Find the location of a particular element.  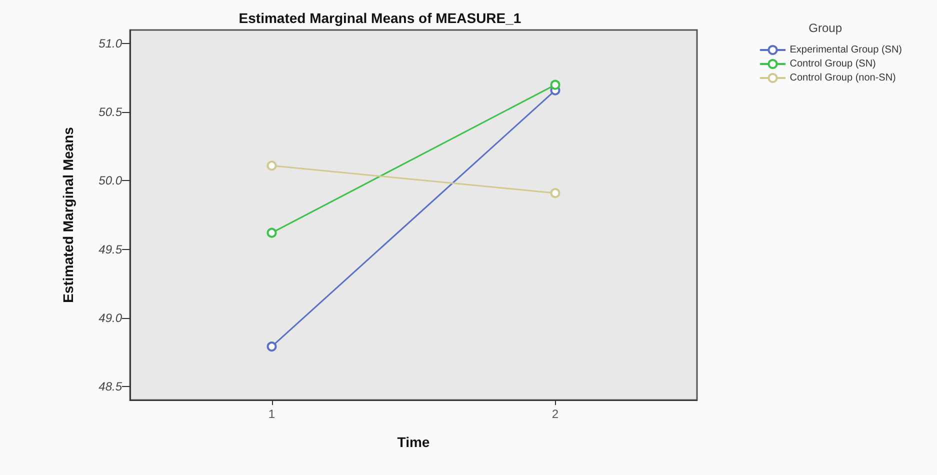

x-tick-label: 1 is located at coordinates (272, 414).